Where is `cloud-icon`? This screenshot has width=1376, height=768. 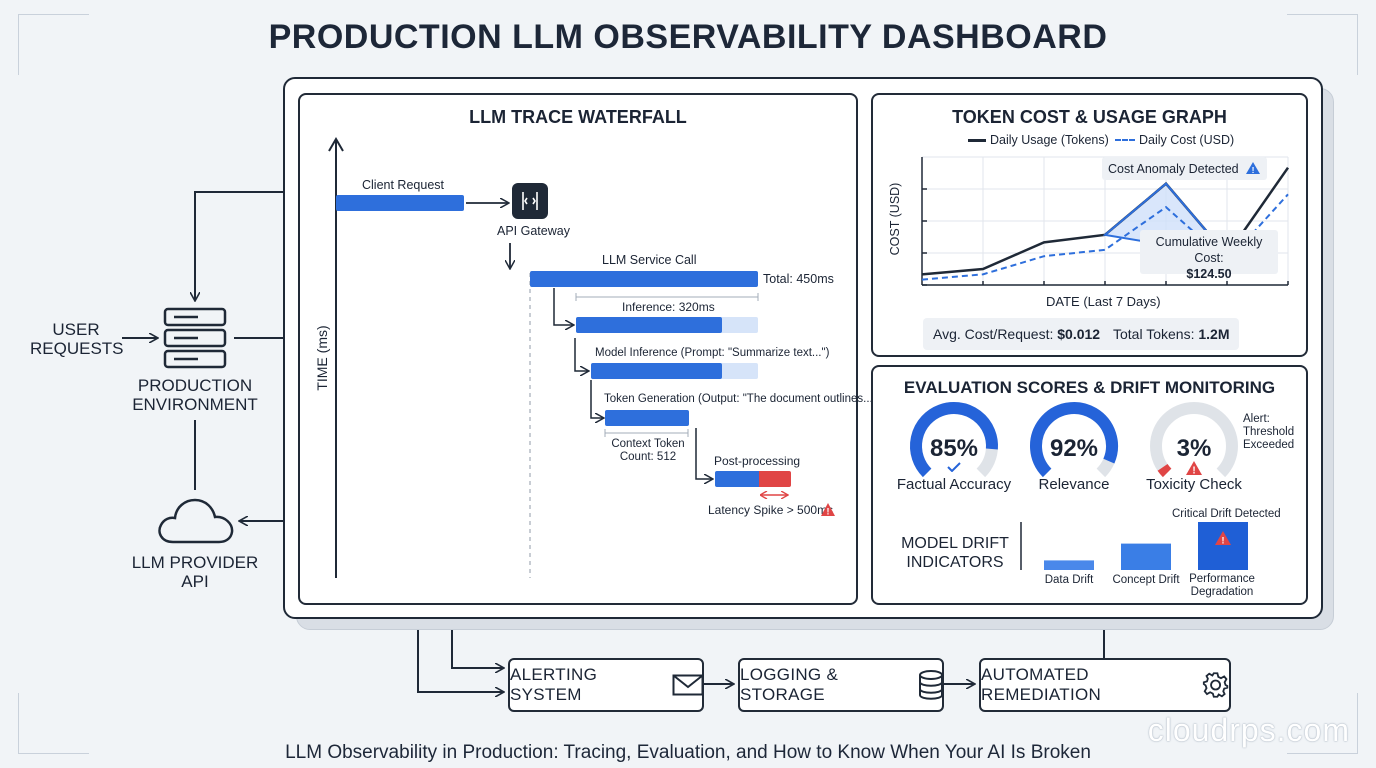 cloud-icon is located at coordinates (196, 521).